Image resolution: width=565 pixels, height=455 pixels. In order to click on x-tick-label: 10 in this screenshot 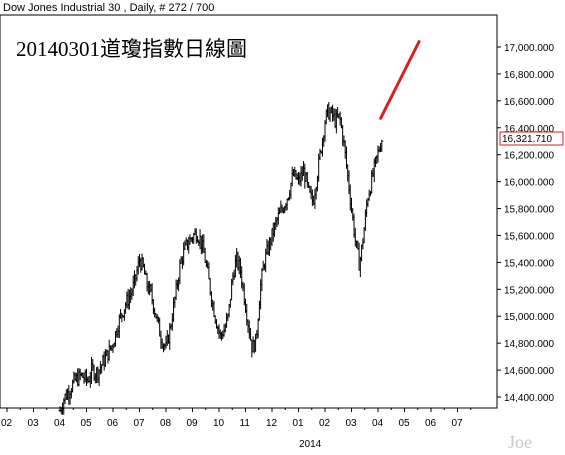, I will do `click(219, 423)`.